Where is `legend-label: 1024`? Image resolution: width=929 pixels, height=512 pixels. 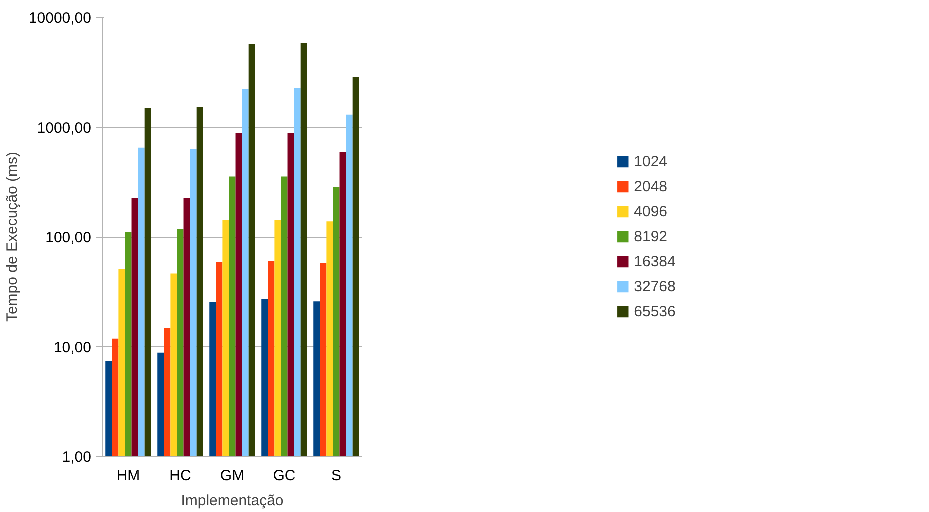 legend-label: 1024 is located at coordinates (651, 161).